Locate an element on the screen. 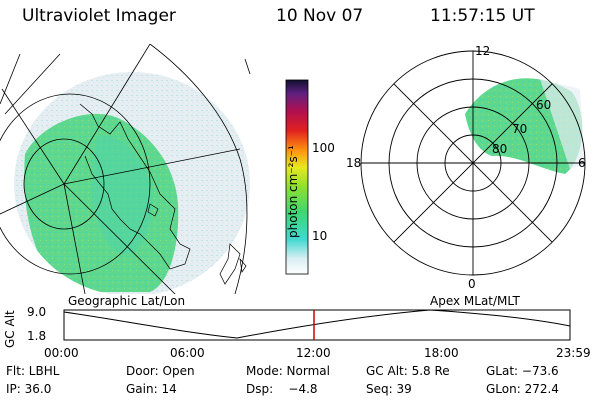 The height and width of the screenshot is (400, 600). glon-info: GLon: 272.4 is located at coordinates (522, 389).